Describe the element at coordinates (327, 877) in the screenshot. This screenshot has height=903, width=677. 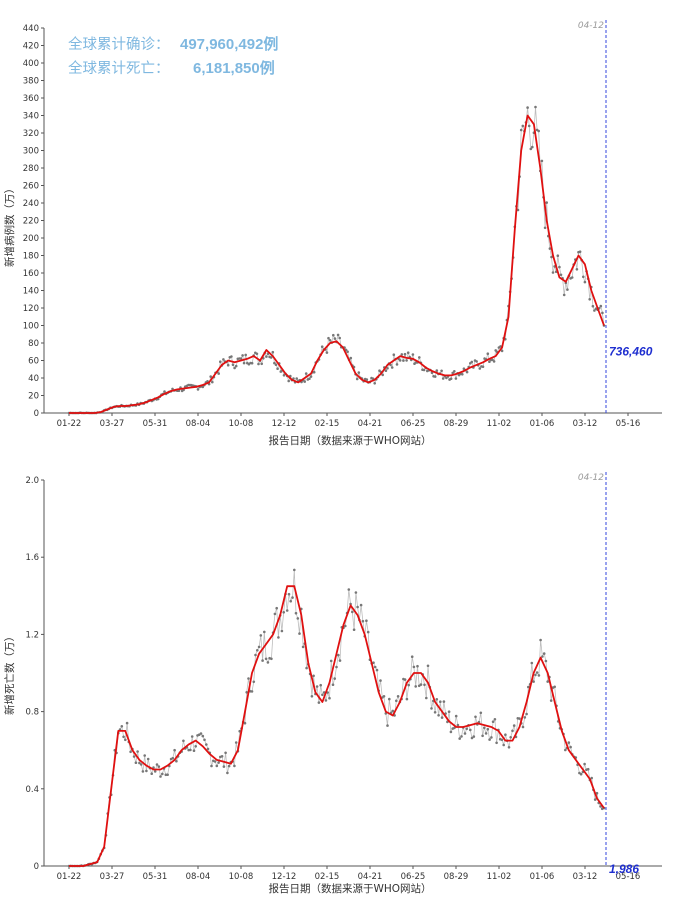
I see `deaths-x-tick-label: 02-15` at that location.